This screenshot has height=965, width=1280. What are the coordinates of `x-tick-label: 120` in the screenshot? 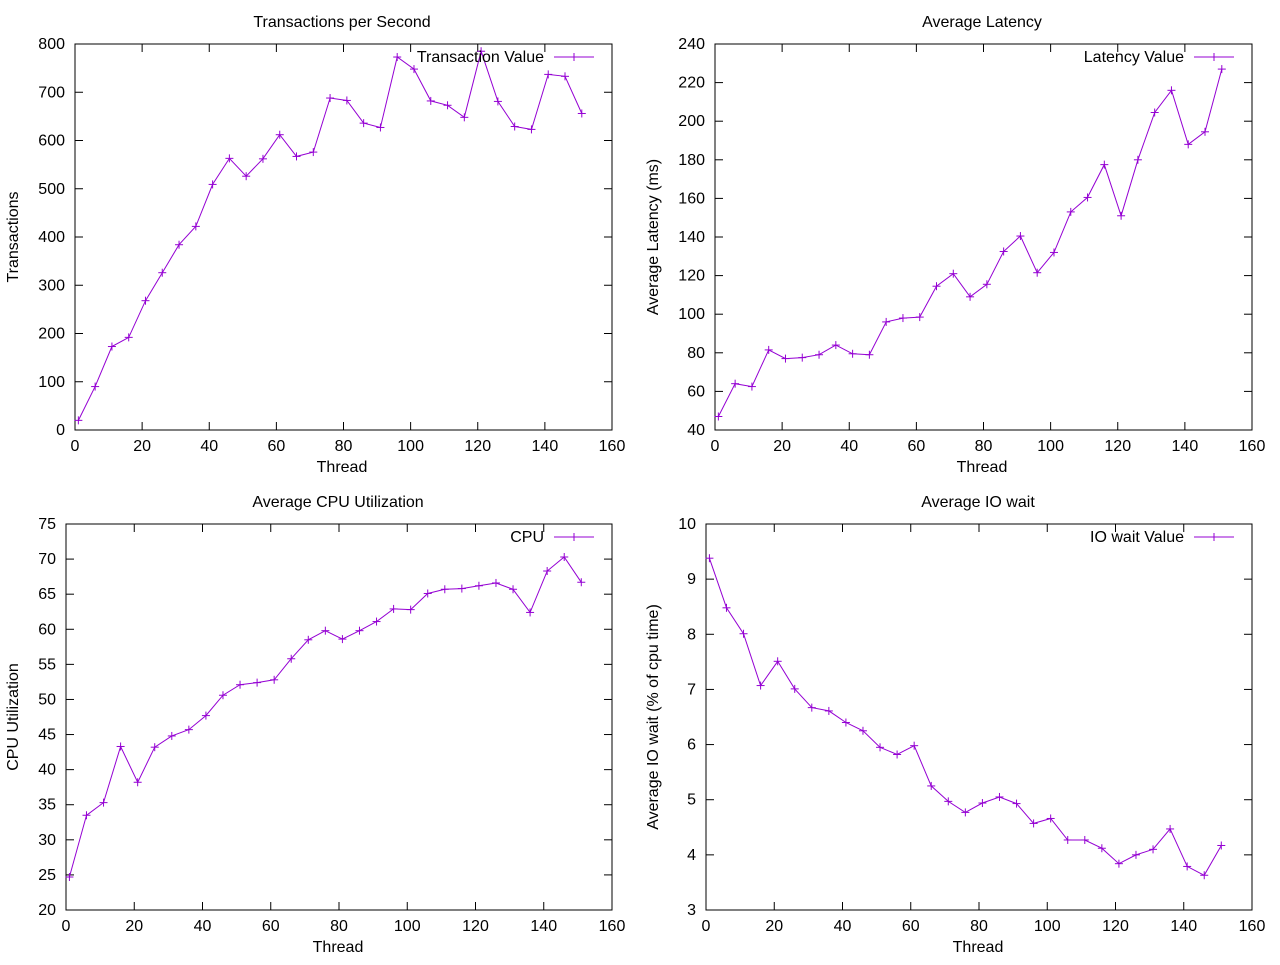 It's located at (477, 446).